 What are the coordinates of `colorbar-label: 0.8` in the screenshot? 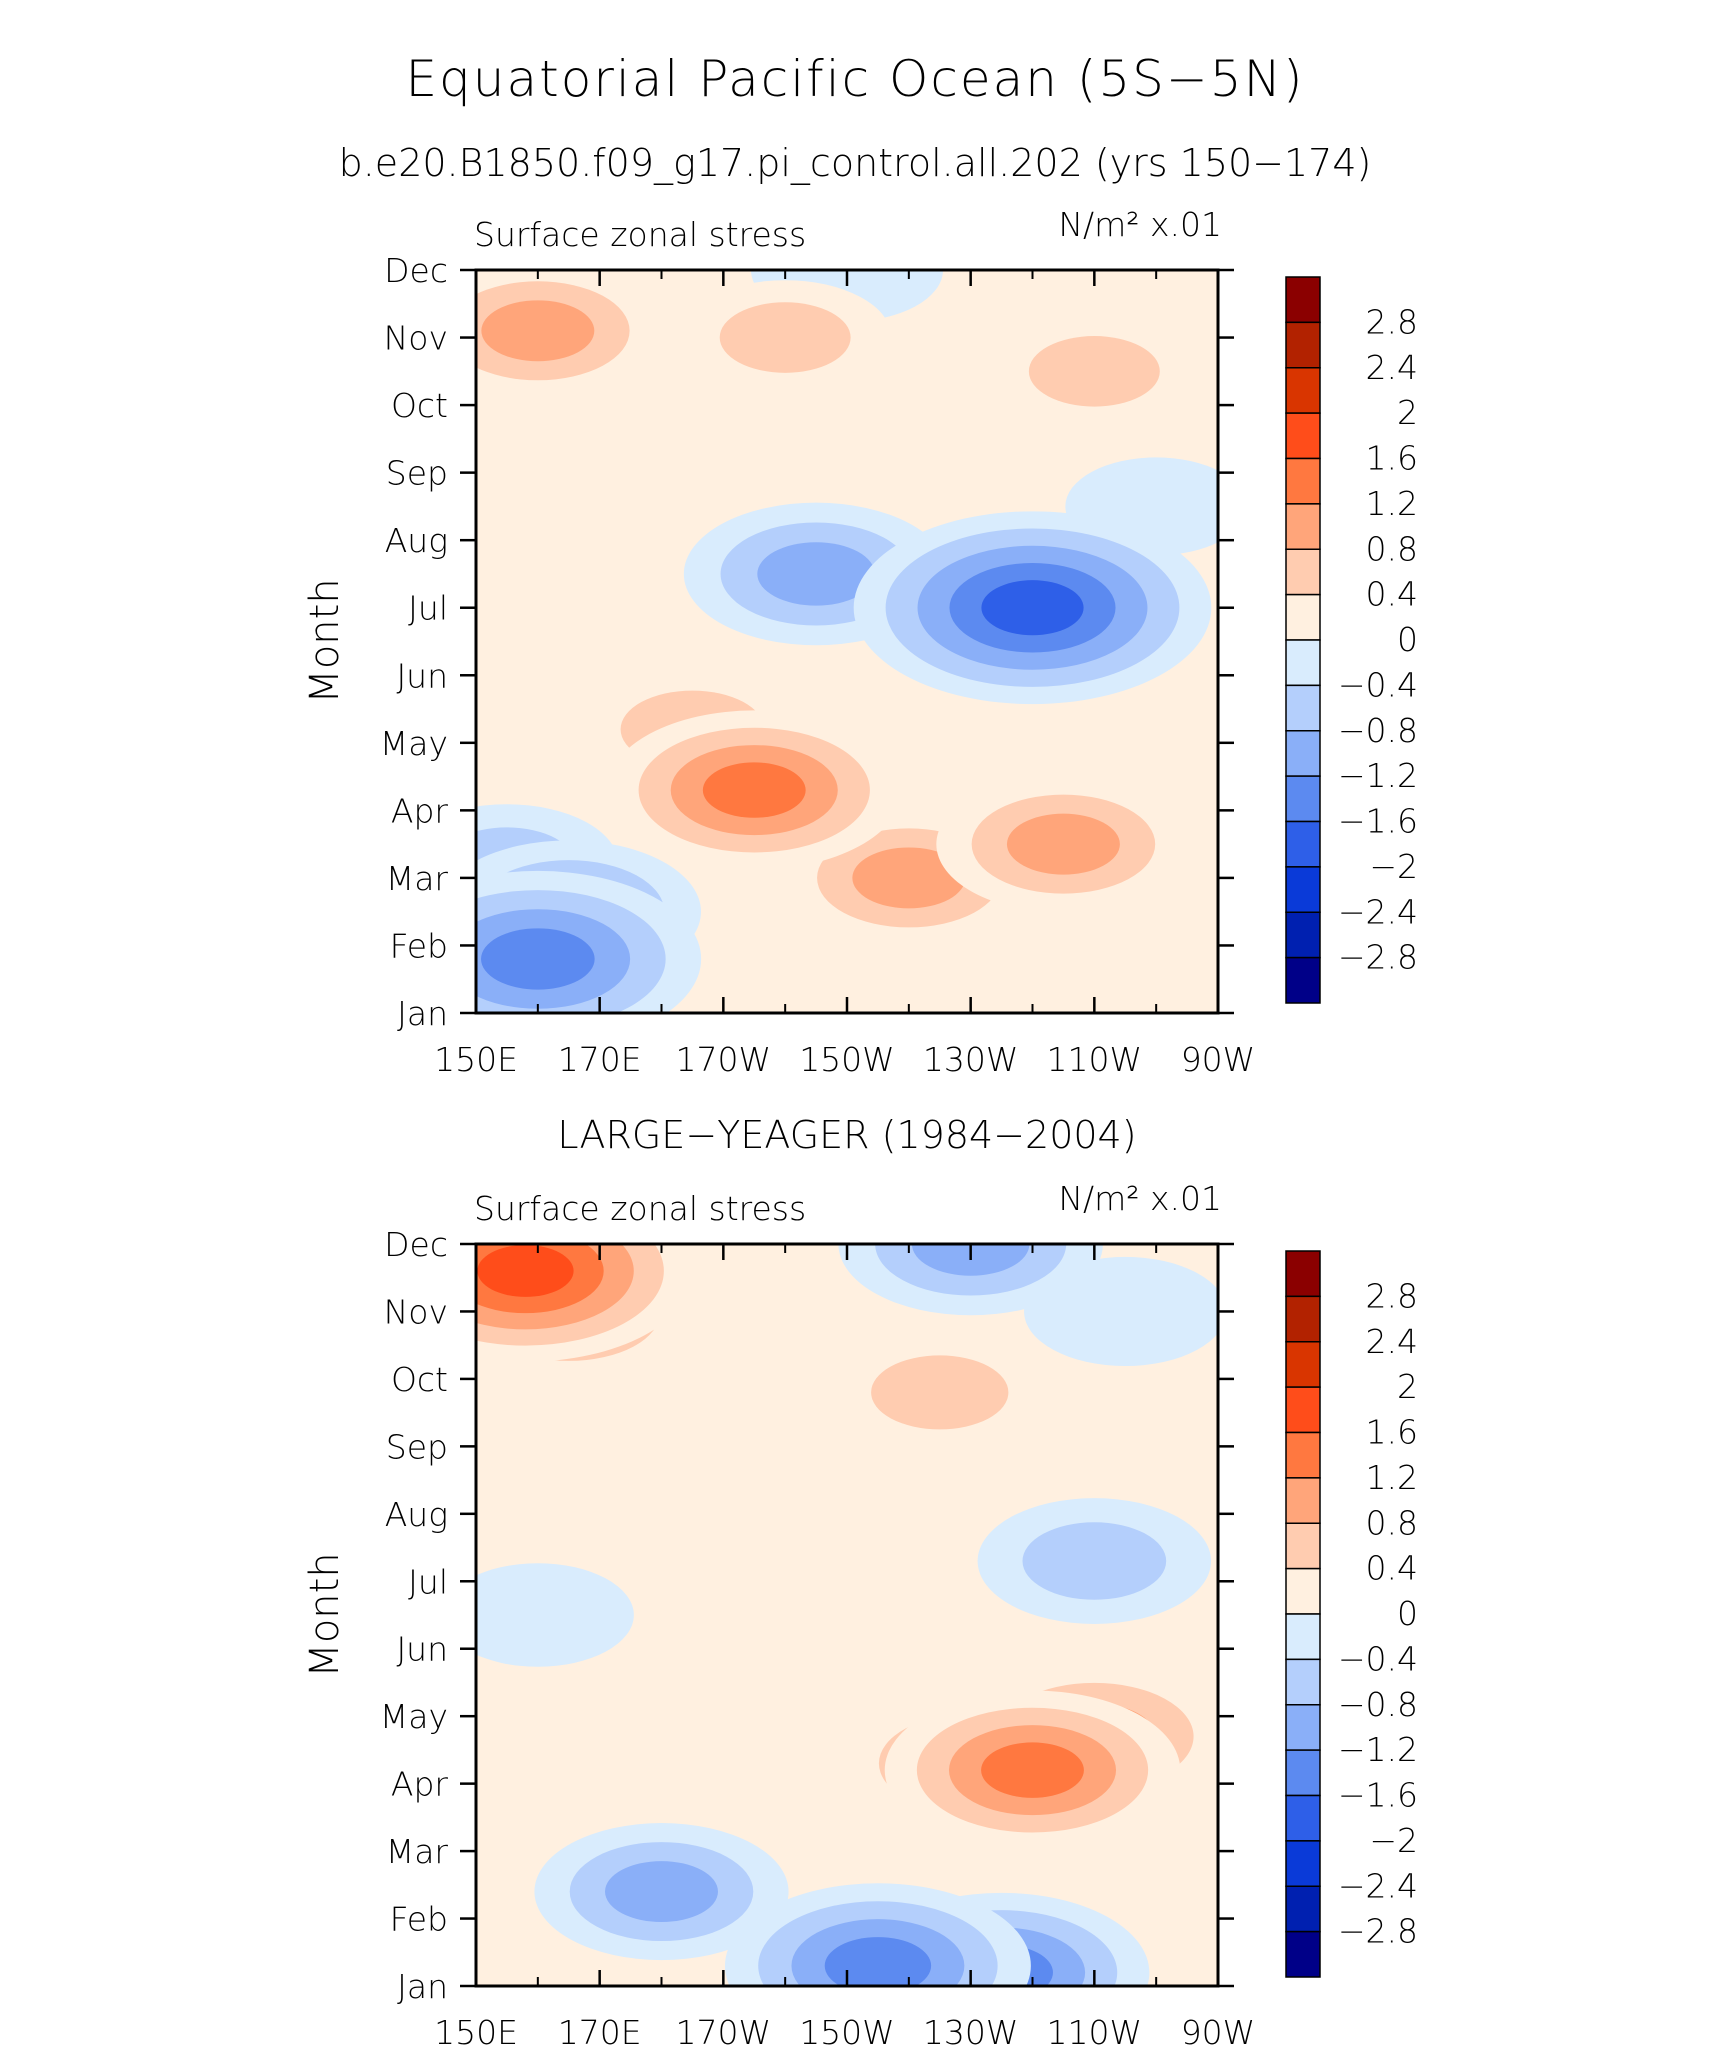 It's located at (1392, 1522).